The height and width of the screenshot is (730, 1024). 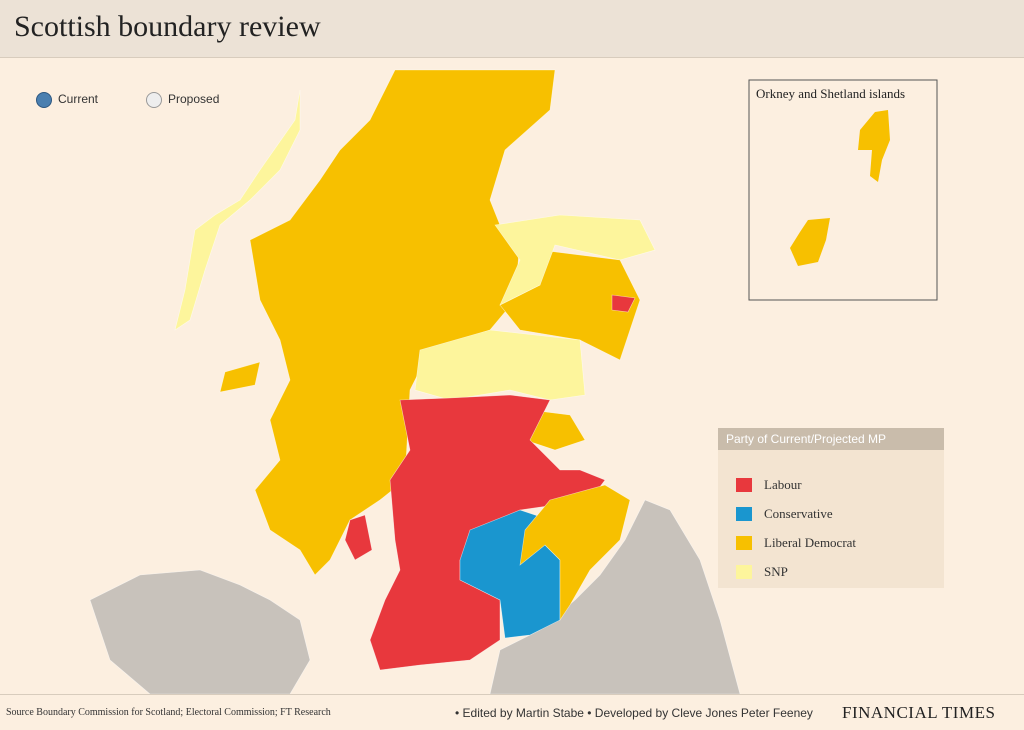 What do you see at coordinates (831, 93) in the screenshot?
I see `inset-title: Orkney and Shetland islands` at bounding box center [831, 93].